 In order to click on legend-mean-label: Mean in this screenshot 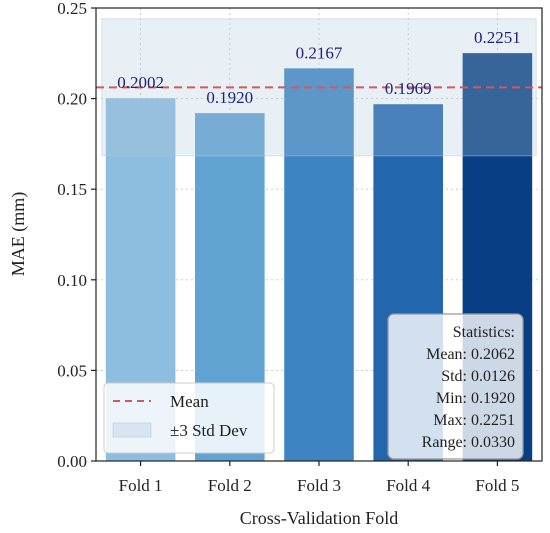, I will do `click(189, 401)`.